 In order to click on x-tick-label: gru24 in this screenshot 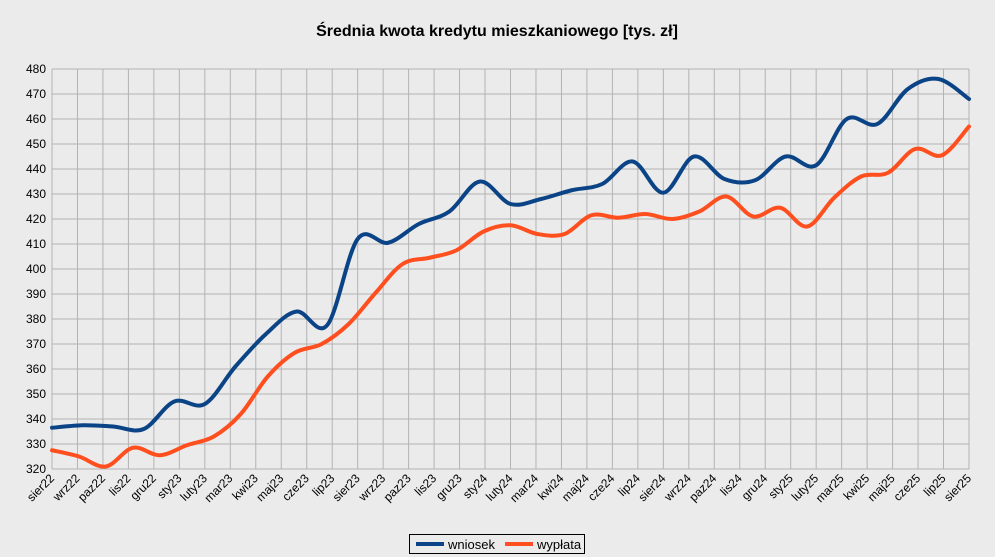, I will do `click(755, 487)`.